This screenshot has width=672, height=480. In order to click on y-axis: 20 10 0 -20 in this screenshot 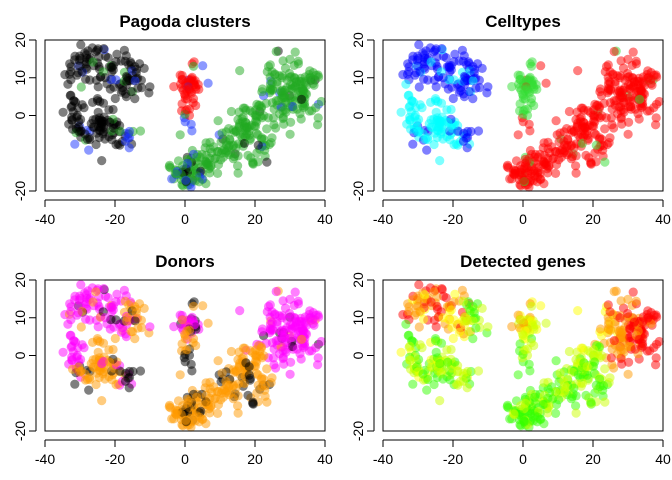, I will do `click(362, 116)`.